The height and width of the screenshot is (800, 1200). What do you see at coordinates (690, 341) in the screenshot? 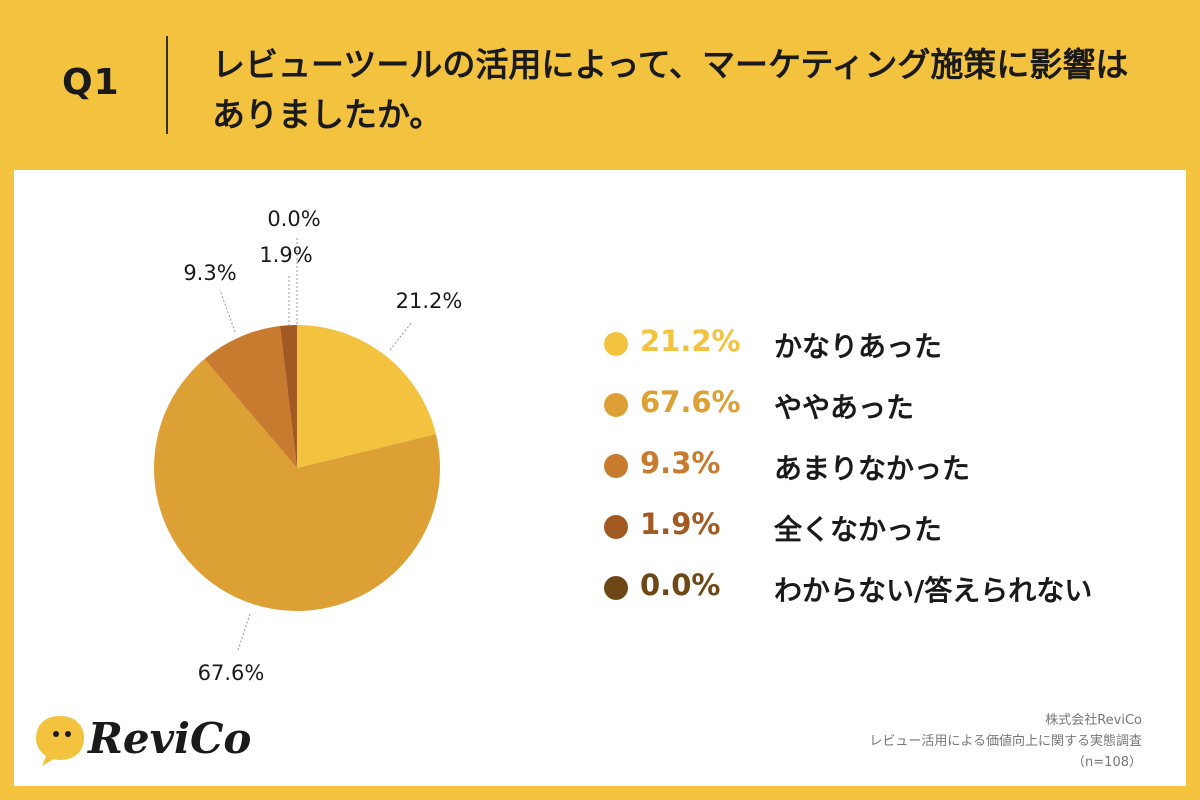
I see `legend-value: 21.2%` at bounding box center [690, 341].